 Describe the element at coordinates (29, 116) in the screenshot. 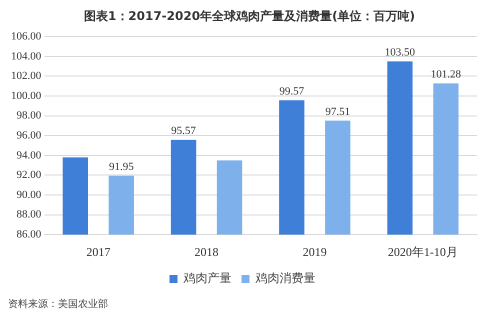

I see `y-tick-label: 98.00` at that location.